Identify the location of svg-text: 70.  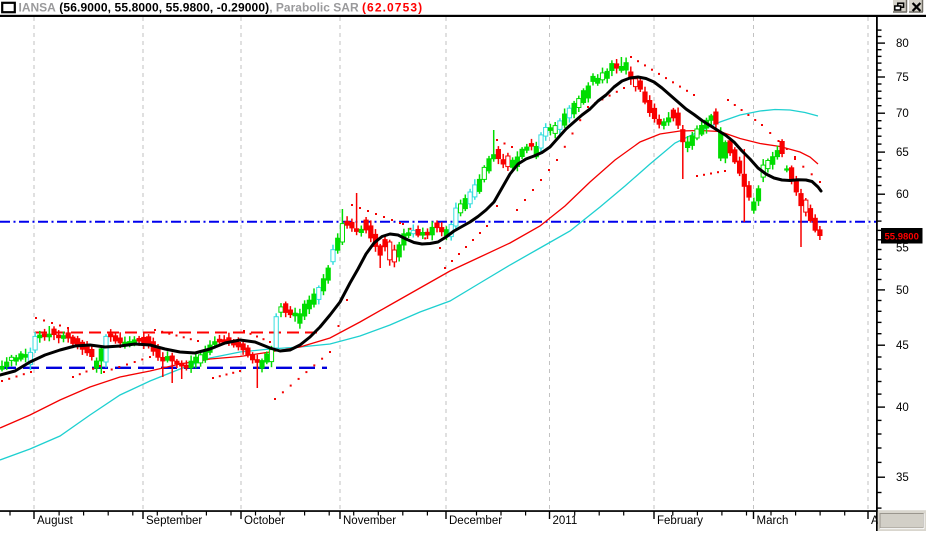
(902, 114).